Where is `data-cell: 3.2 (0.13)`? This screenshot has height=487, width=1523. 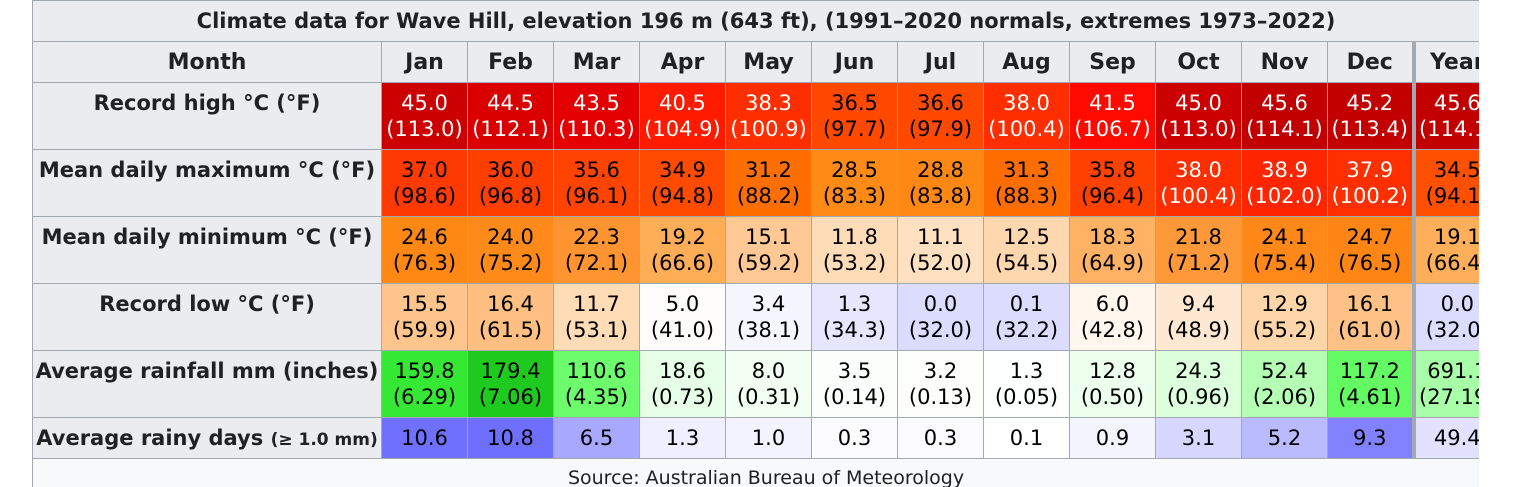 data-cell: 3.2 (0.13) is located at coordinates (940, 384).